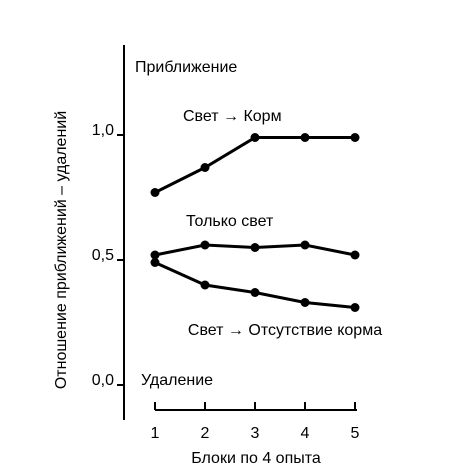 The image size is (466, 473). What do you see at coordinates (355, 433) in the screenshot?
I see `x-tick-label: 5` at bounding box center [355, 433].